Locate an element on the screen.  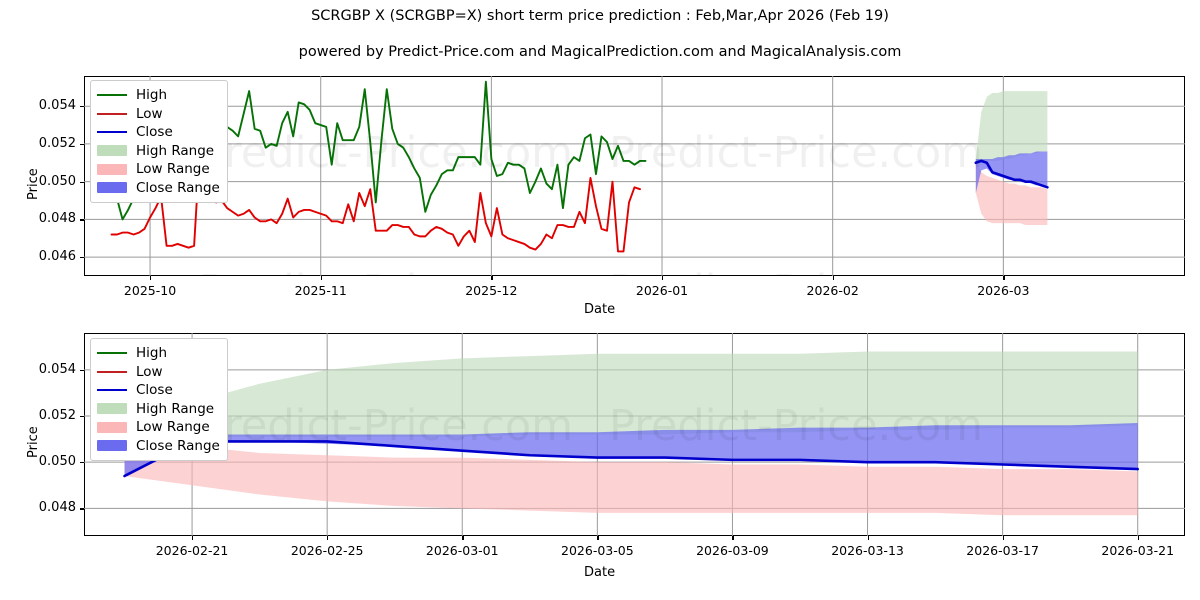
x-tick-label: 2026-03-05 is located at coordinates (597, 550).